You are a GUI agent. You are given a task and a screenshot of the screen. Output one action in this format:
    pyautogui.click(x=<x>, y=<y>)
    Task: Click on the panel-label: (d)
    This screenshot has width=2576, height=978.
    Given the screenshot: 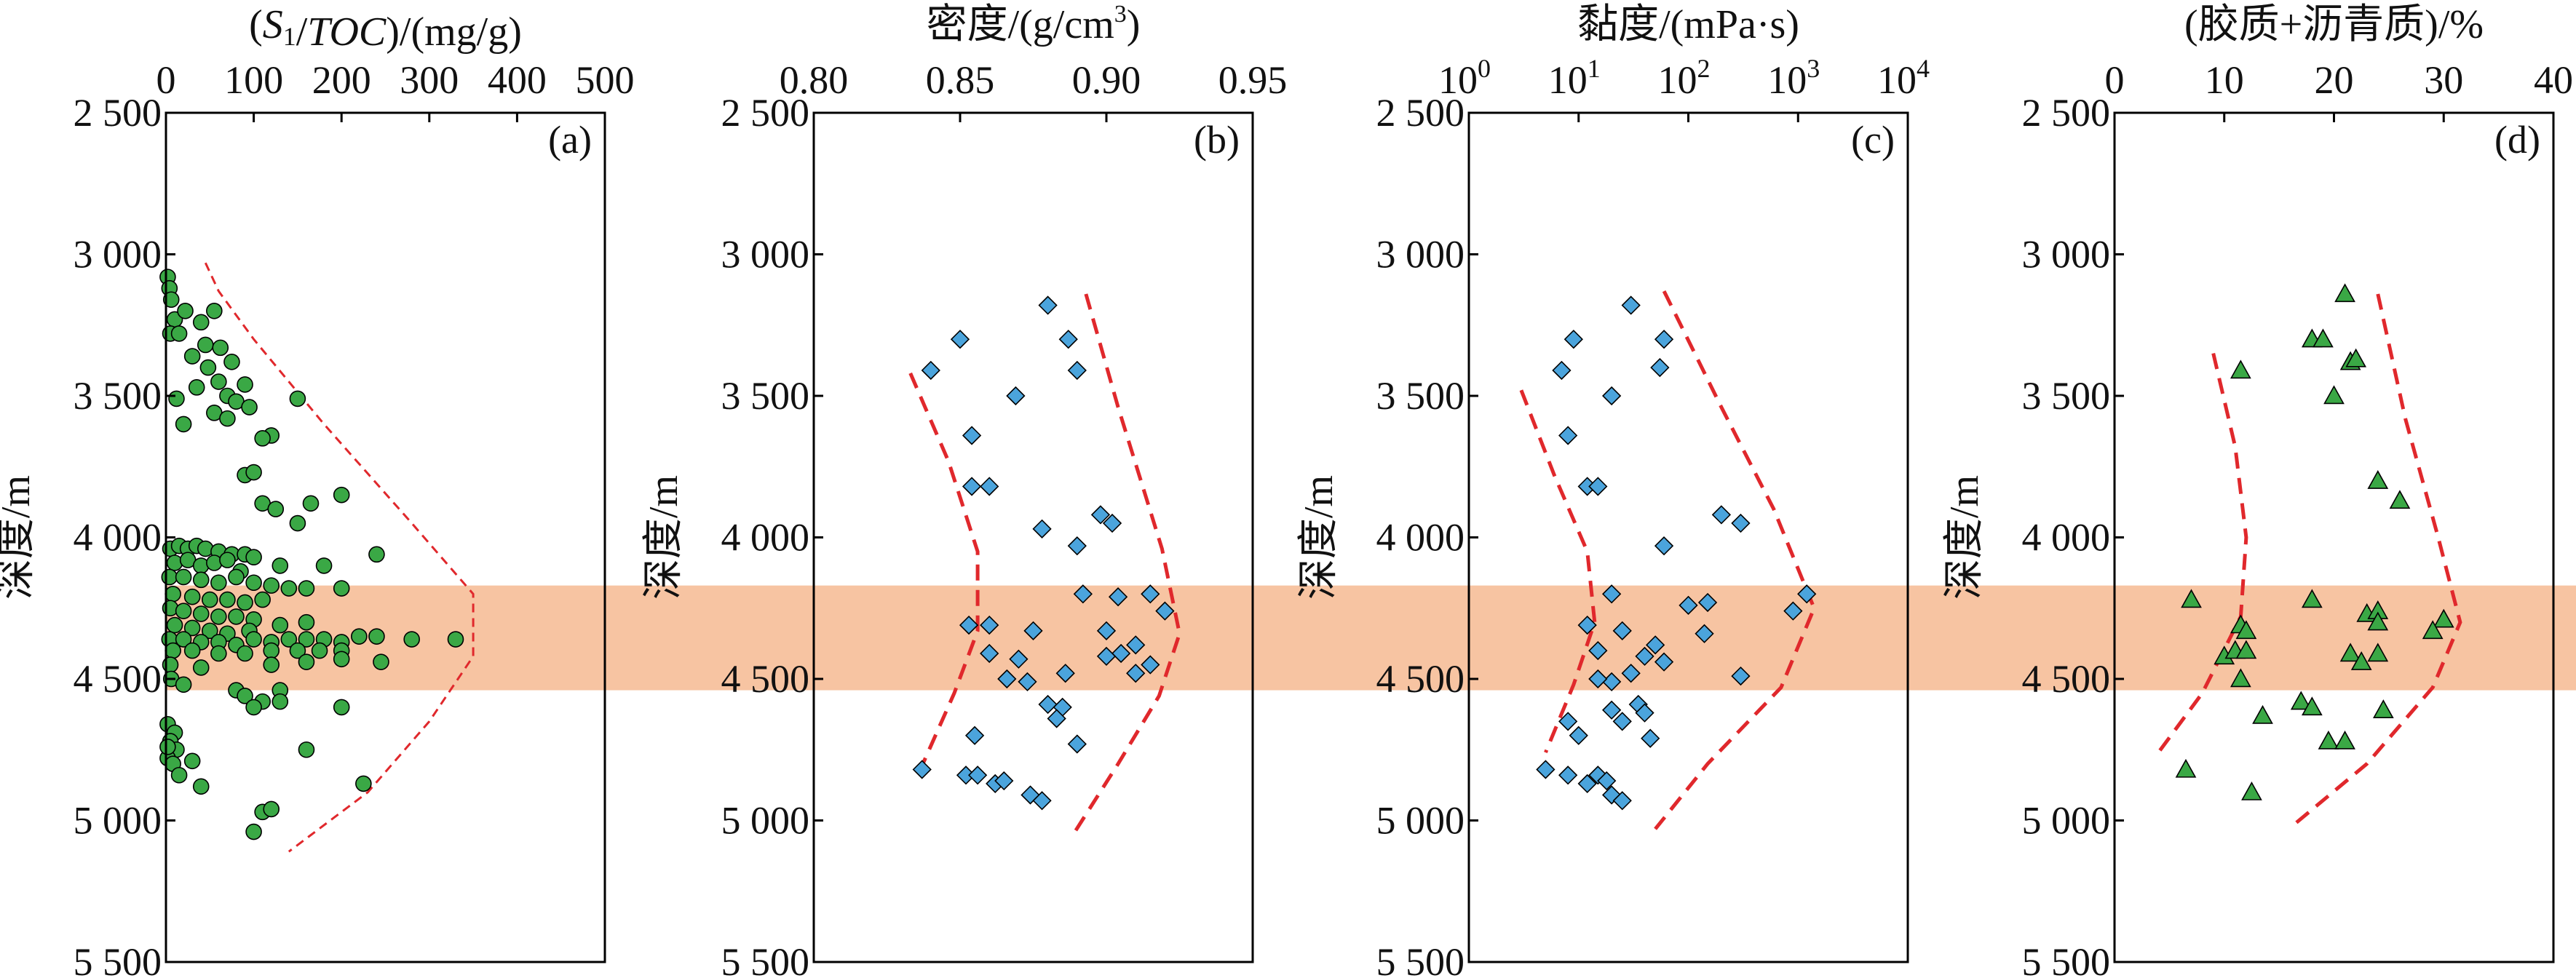 What is the action you would take?
    pyautogui.click(x=2517, y=140)
    